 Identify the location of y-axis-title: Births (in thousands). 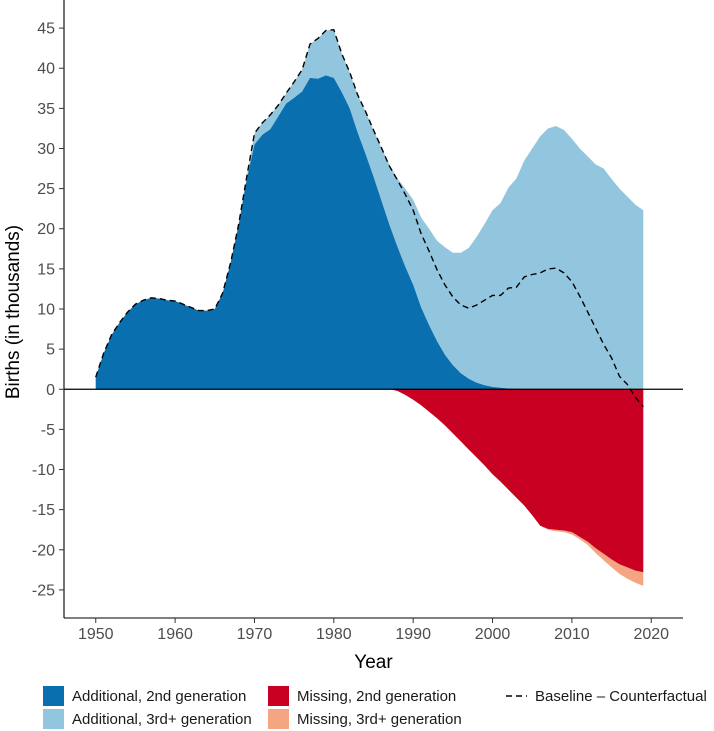
(13, 312).